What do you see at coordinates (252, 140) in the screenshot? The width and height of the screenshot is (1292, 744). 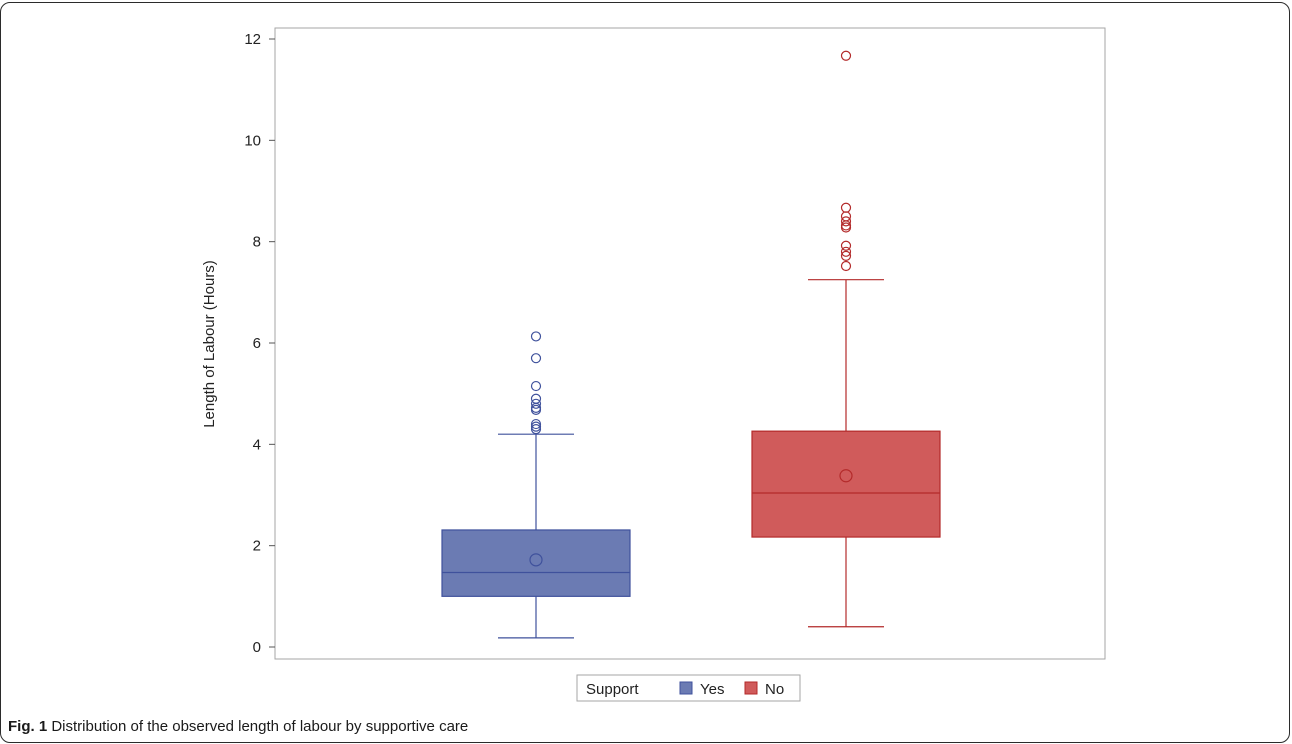 I see `y-tick-label: 10` at bounding box center [252, 140].